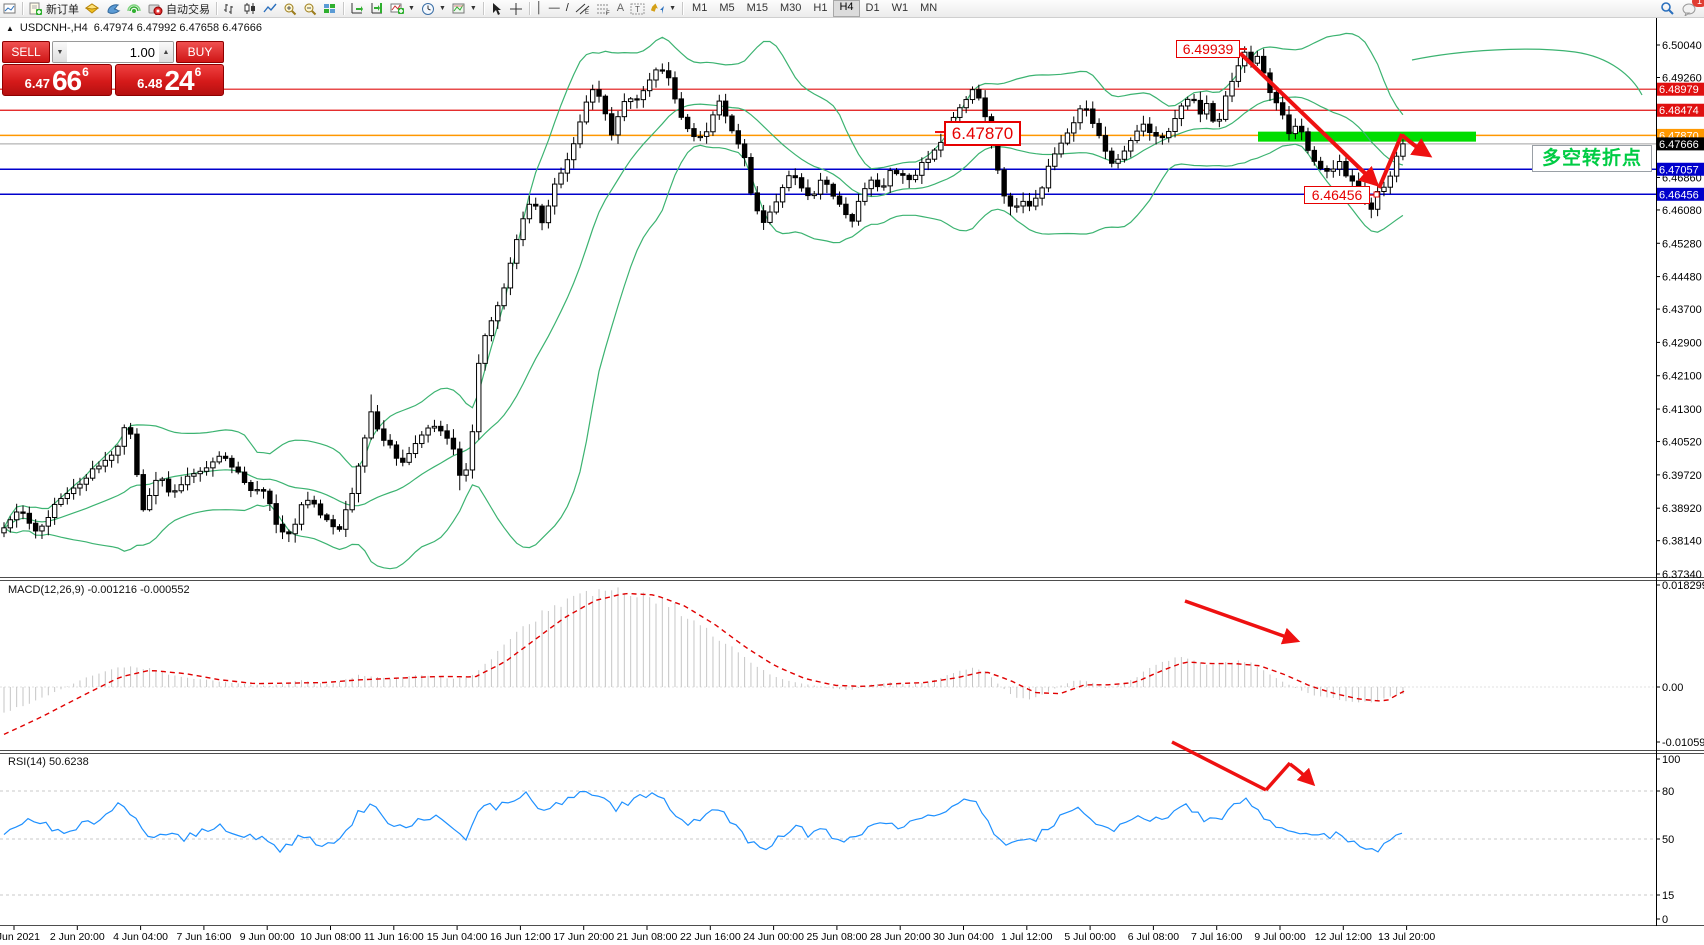  What do you see at coordinates (113, 8) in the screenshot?
I see `community-icon` at bounding box center [113, 8].